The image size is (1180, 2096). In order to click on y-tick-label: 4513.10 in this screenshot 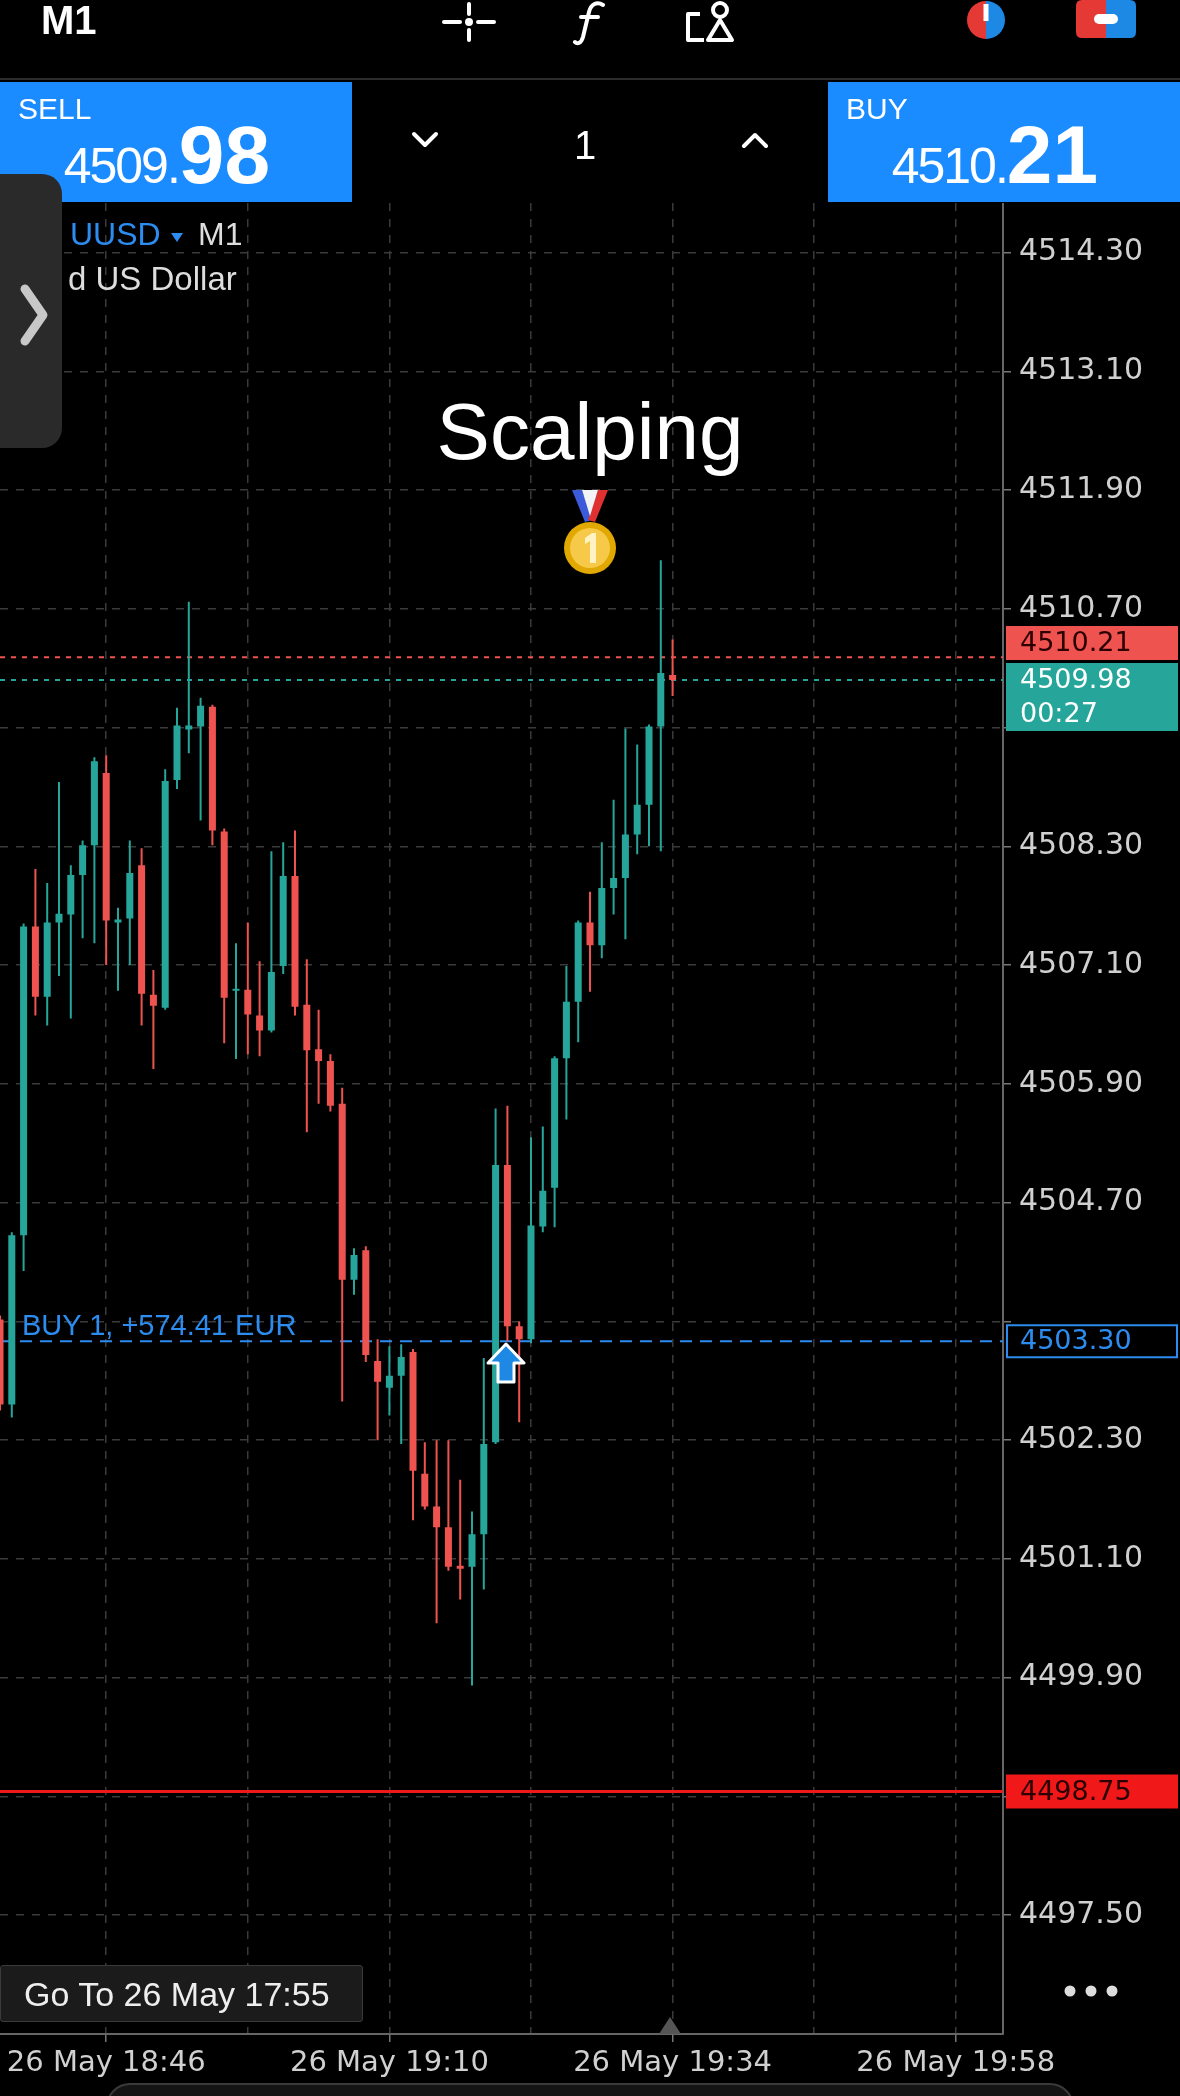, I will do `click(1081, 369)`.